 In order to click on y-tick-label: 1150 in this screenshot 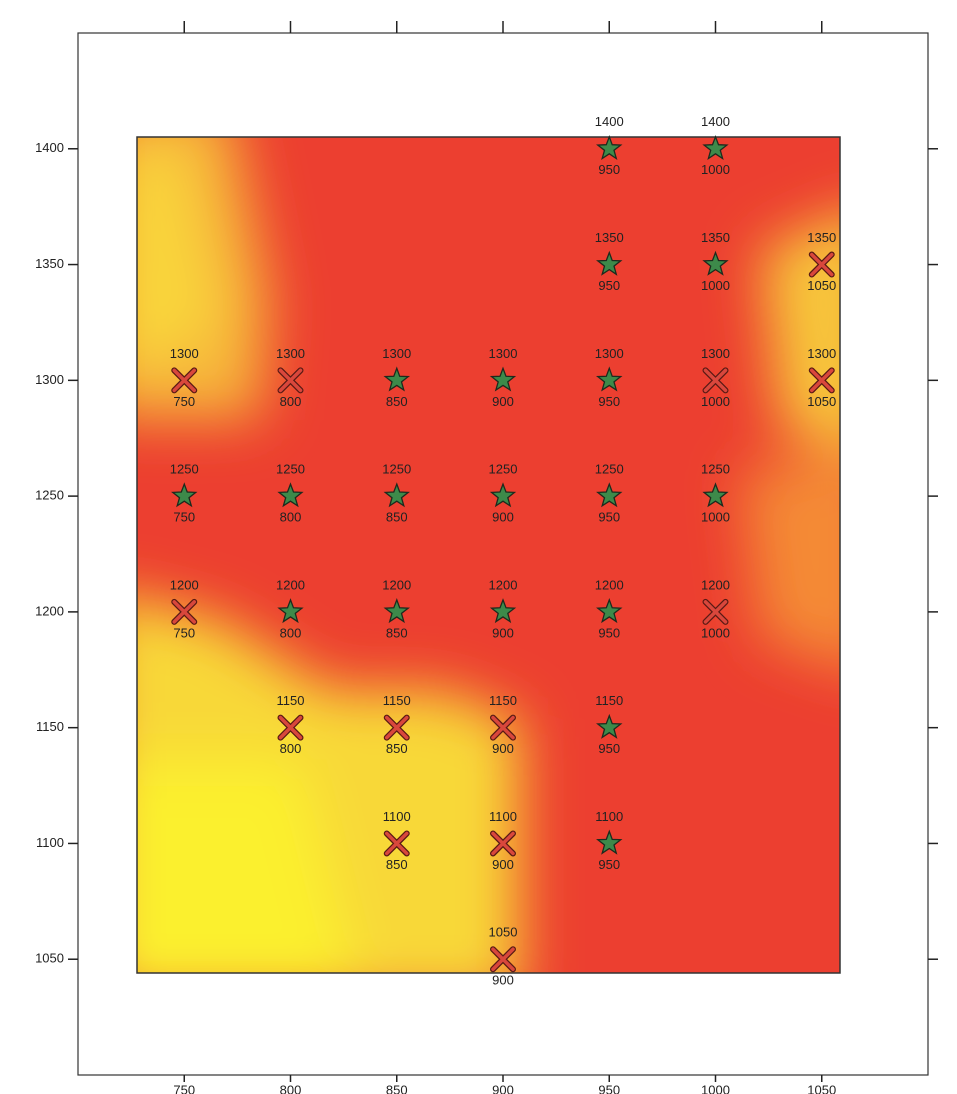, I will do `click(50, 726)`.